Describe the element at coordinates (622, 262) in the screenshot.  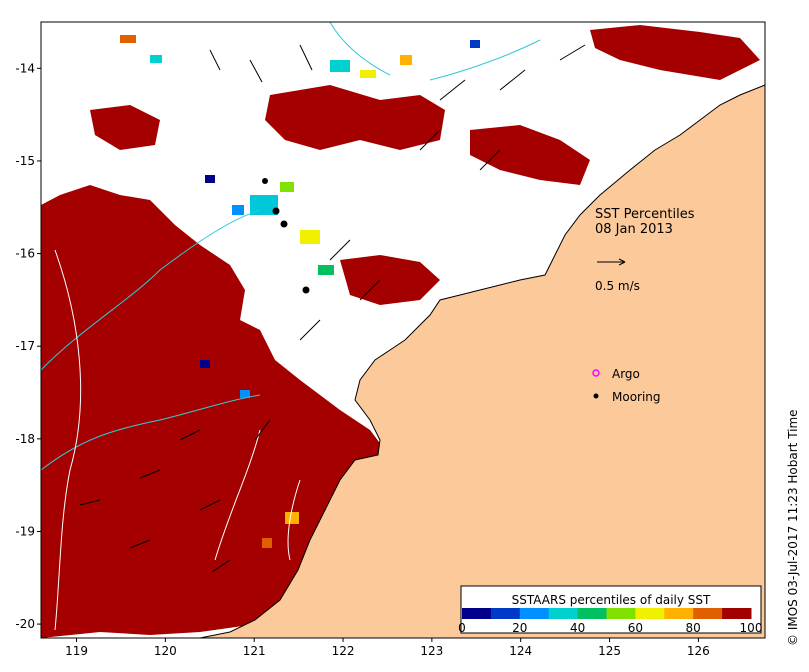
I see `vector-scale-arrowhead` at that location.